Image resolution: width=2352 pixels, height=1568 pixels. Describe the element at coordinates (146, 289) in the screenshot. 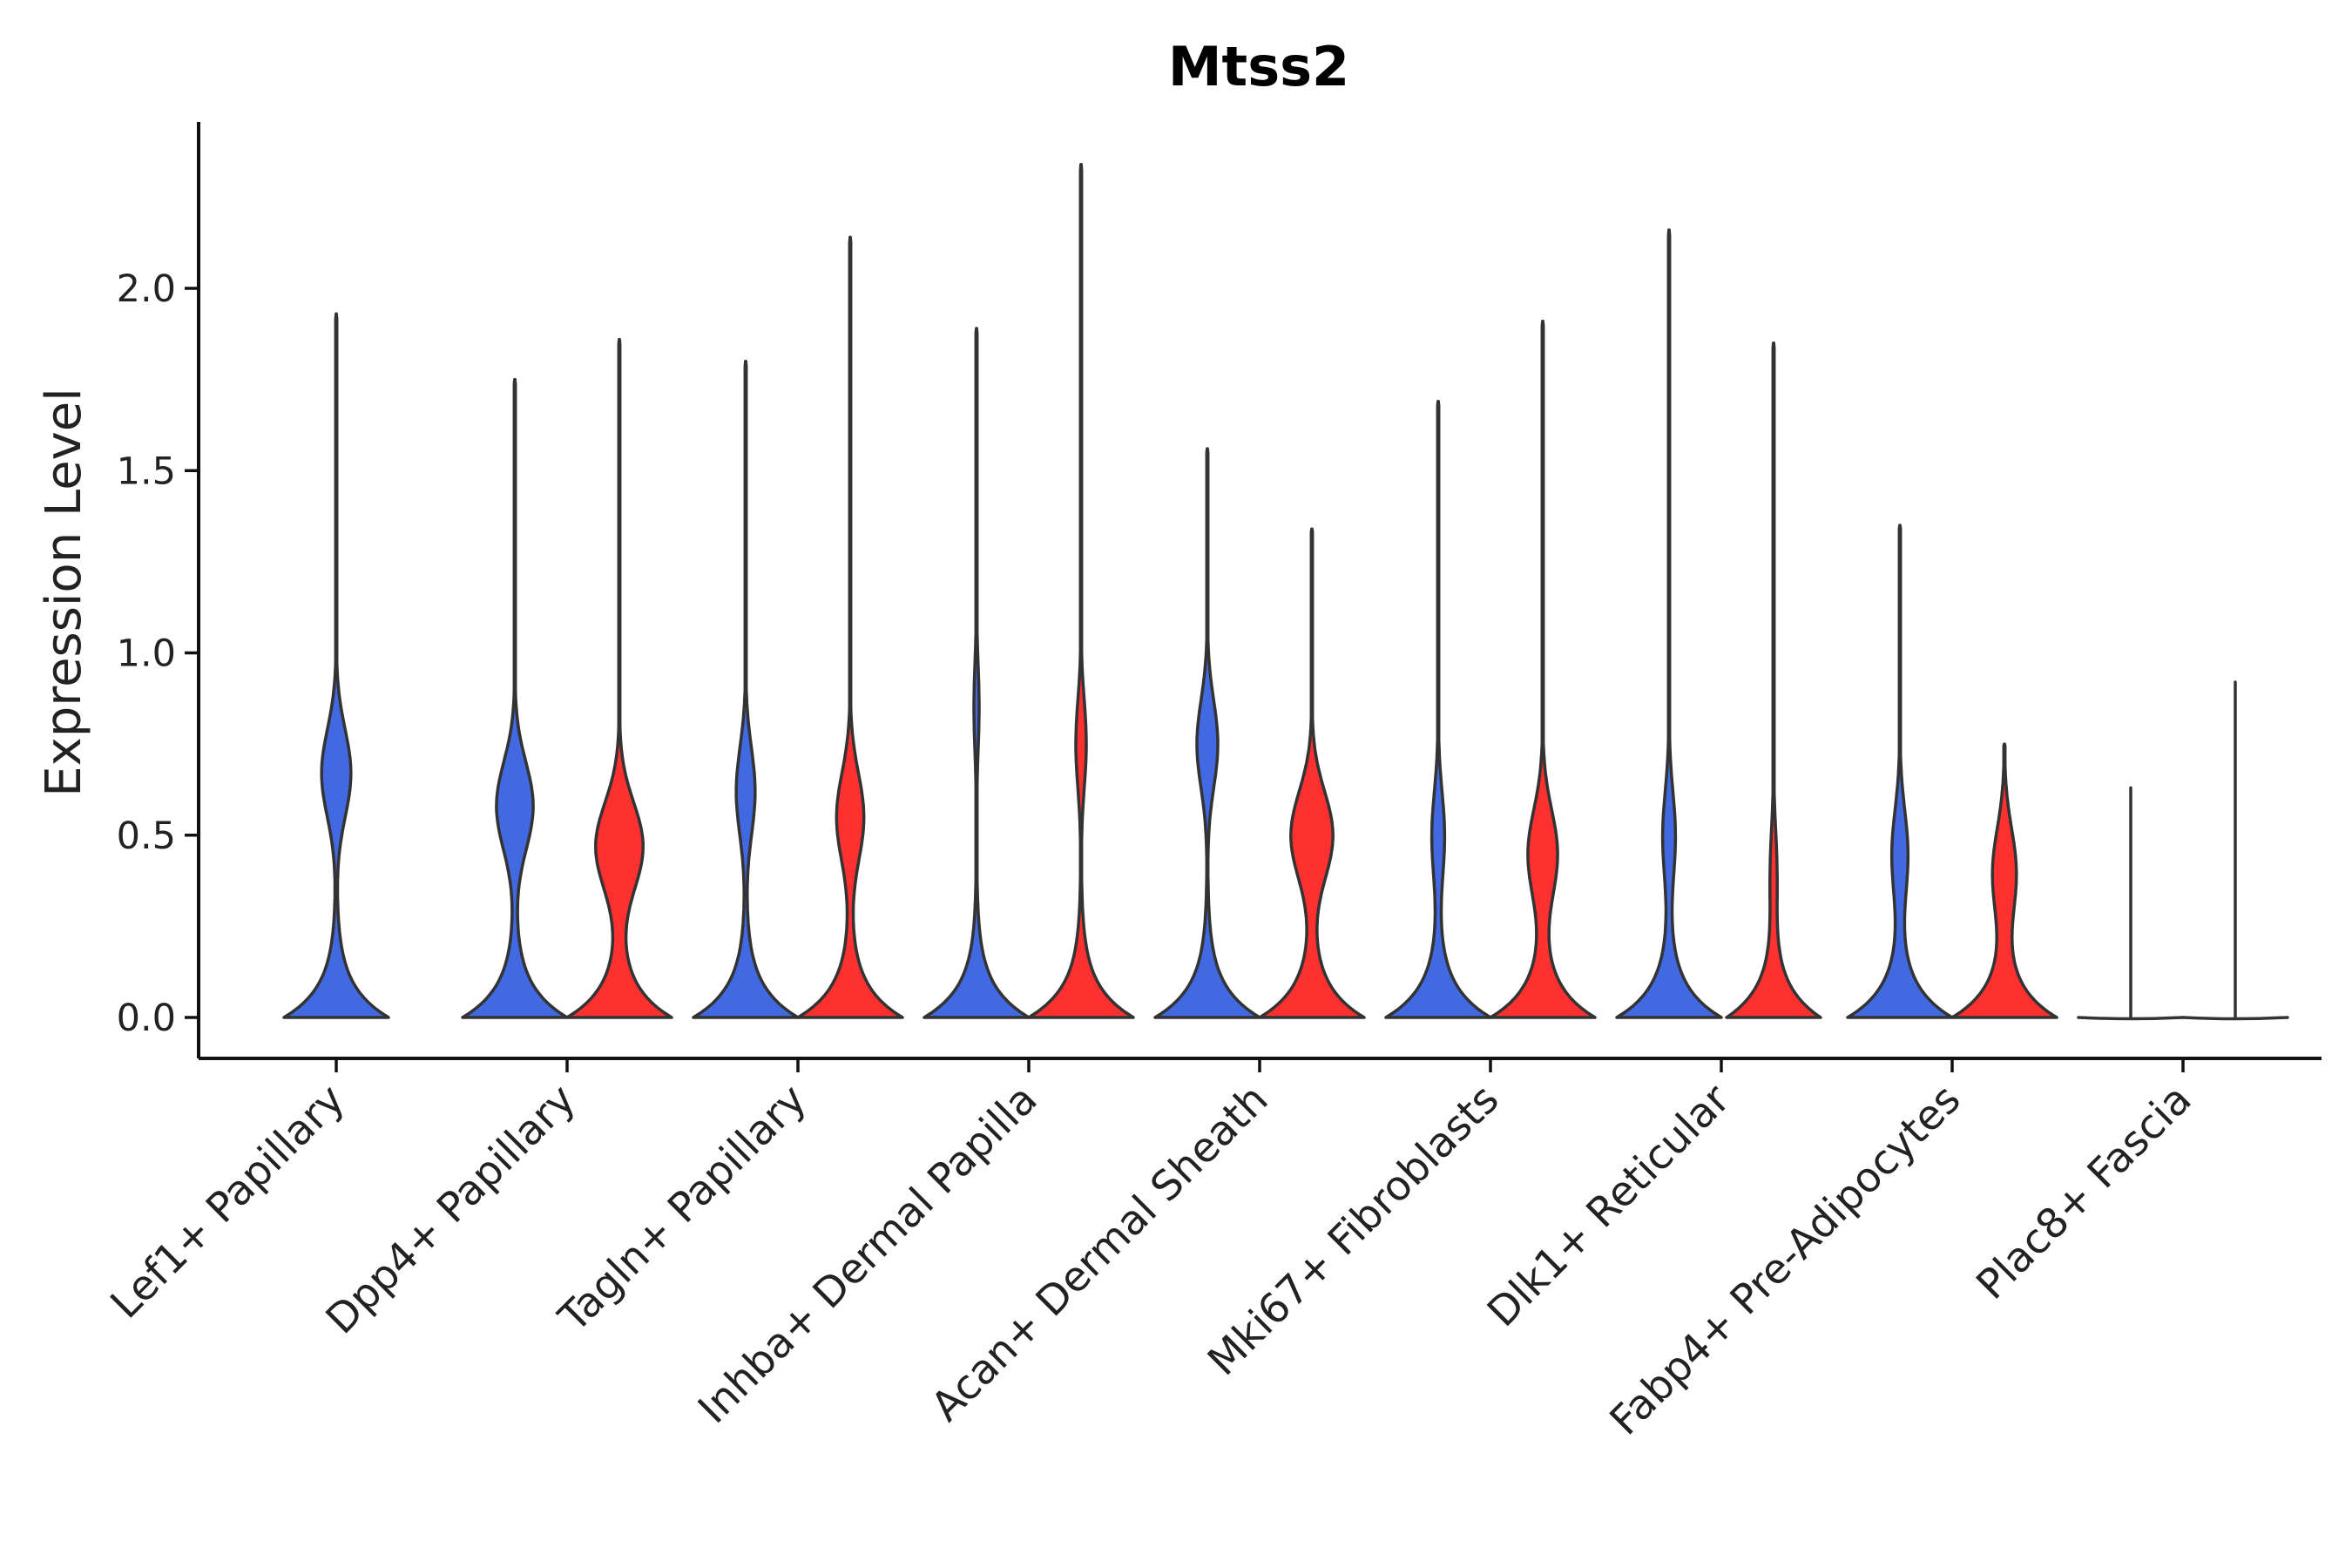

I see `y-tick-label: 2.0` at that location.